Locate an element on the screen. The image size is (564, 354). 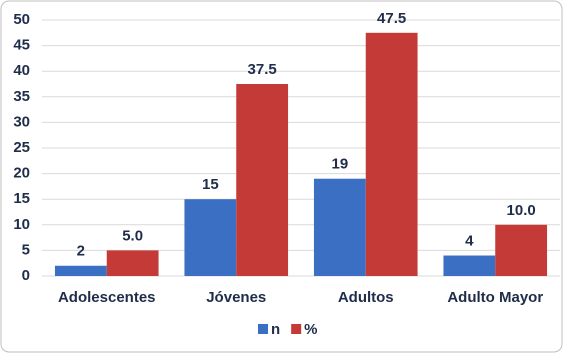
y-tick-label: 5 is located at coordinates (26, 249).